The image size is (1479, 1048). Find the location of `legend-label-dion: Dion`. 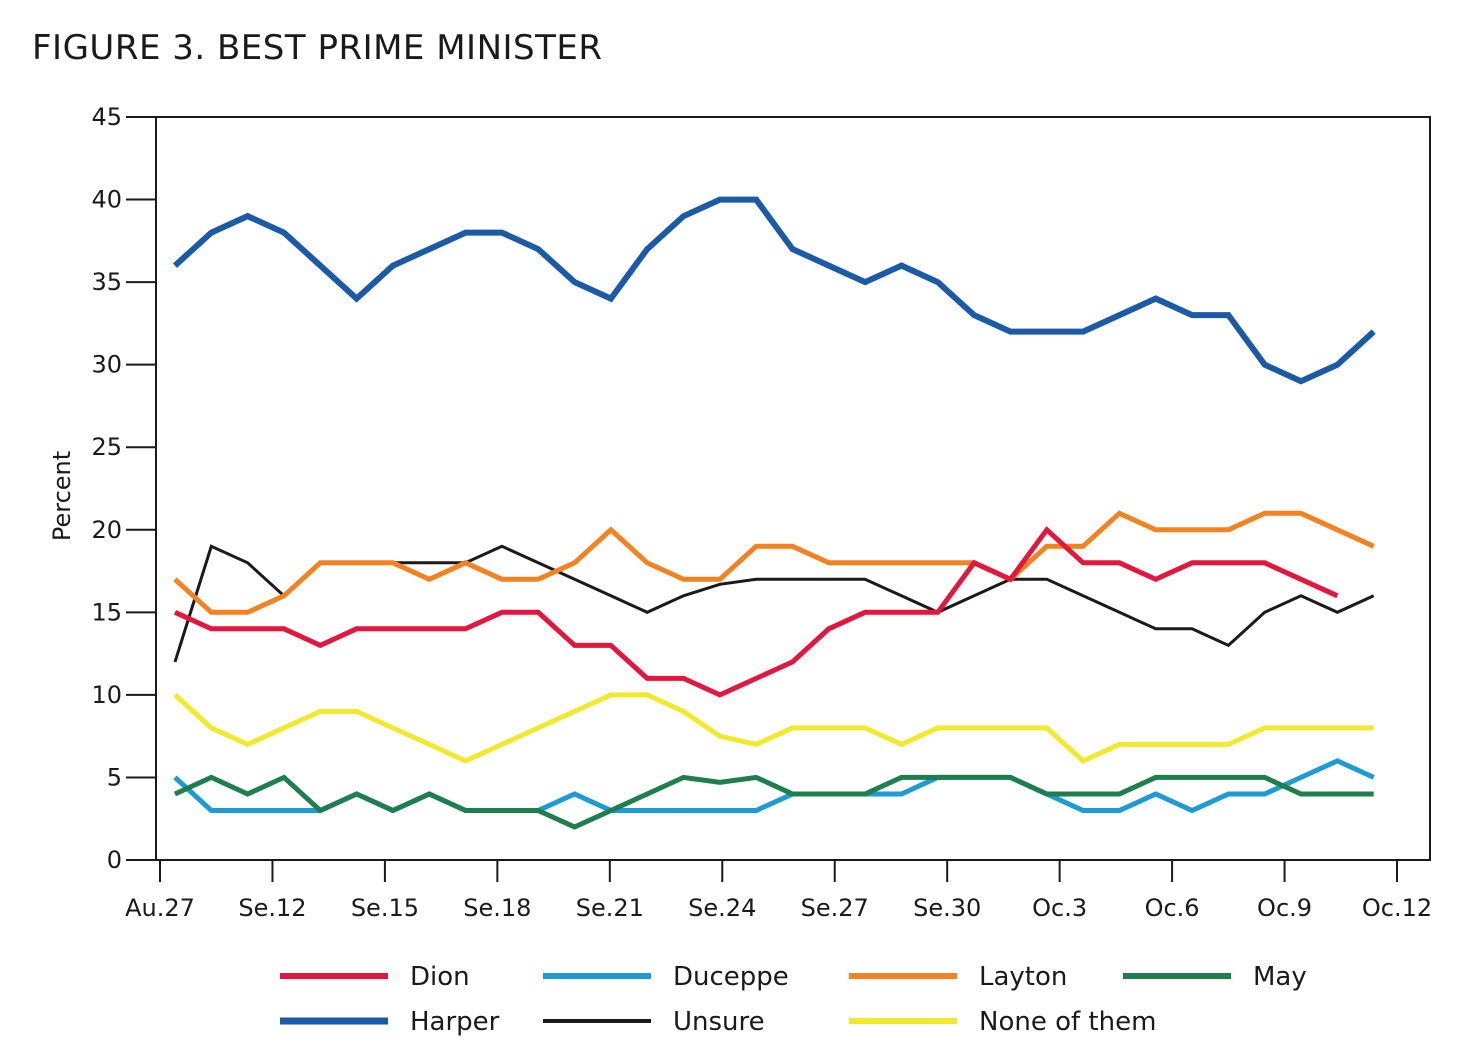

legend-label-dion: Dion is located at coordinates (440, 977).